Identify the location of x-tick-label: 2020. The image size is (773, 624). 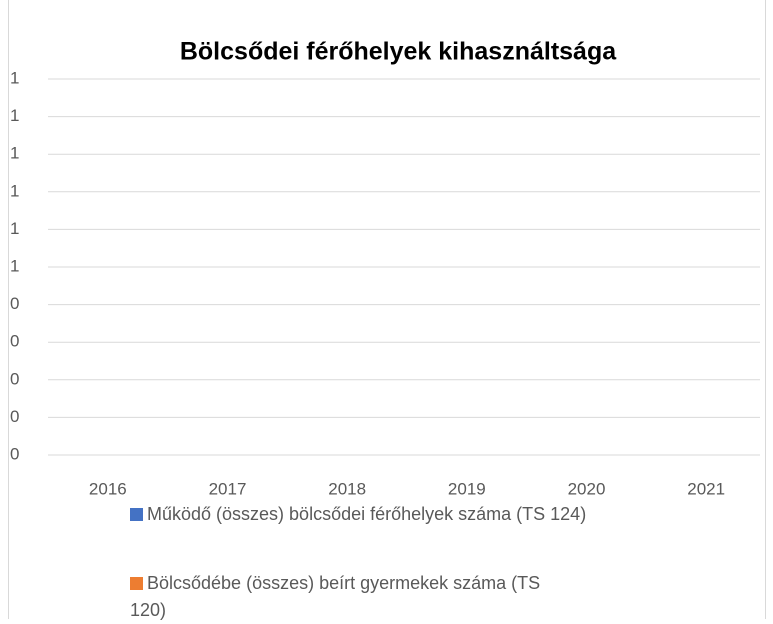
(587, 488).